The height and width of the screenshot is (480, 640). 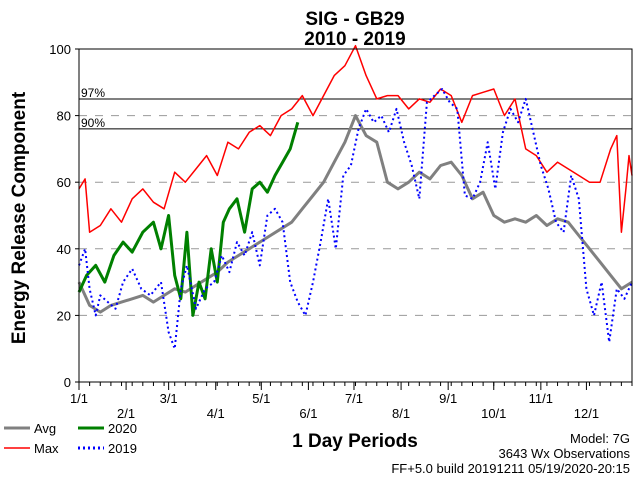 What do you see at coordinates (448, 398) in the screenshot?
I see `x-tick-label: 9/1` at bounding box center [448, 398].